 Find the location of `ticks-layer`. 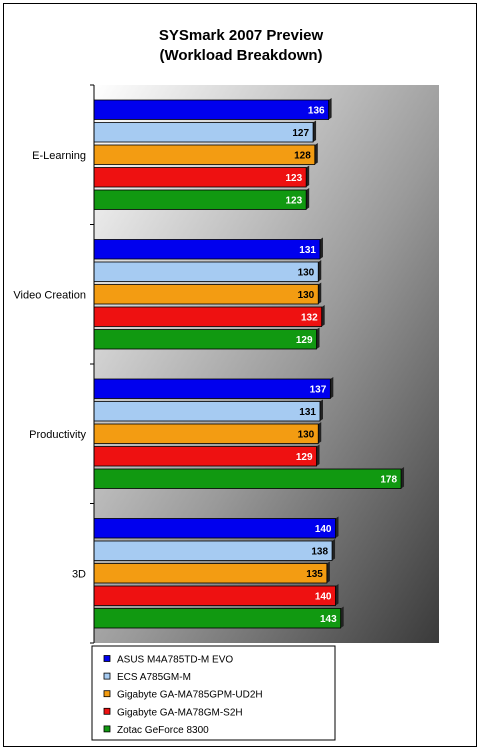

ticks-layer is located at coordinates (92, 364).